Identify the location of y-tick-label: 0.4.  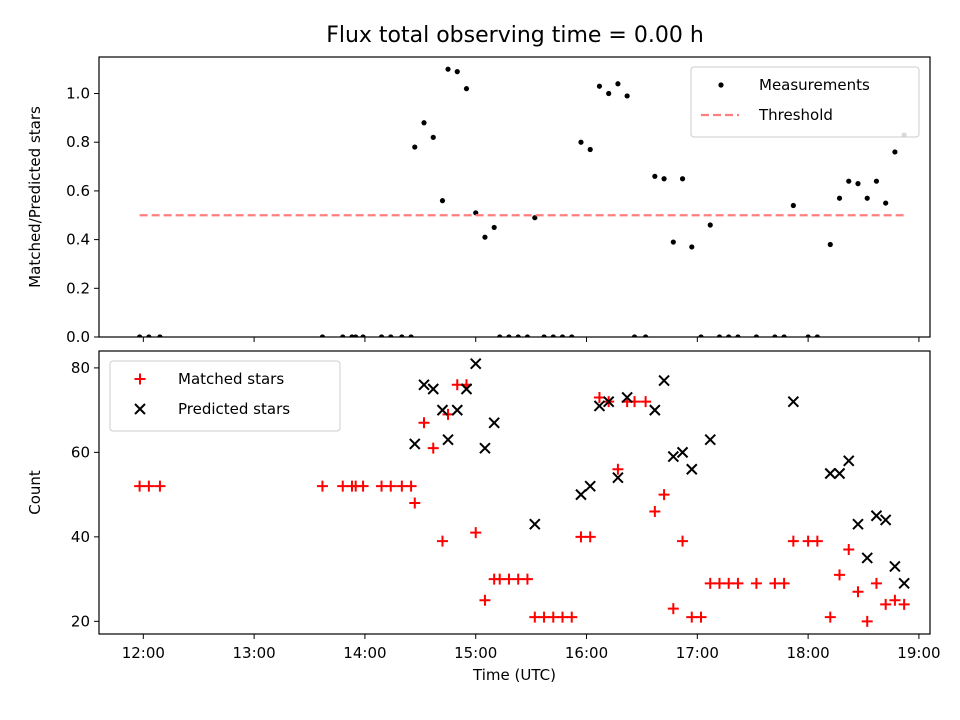
(78, 240).